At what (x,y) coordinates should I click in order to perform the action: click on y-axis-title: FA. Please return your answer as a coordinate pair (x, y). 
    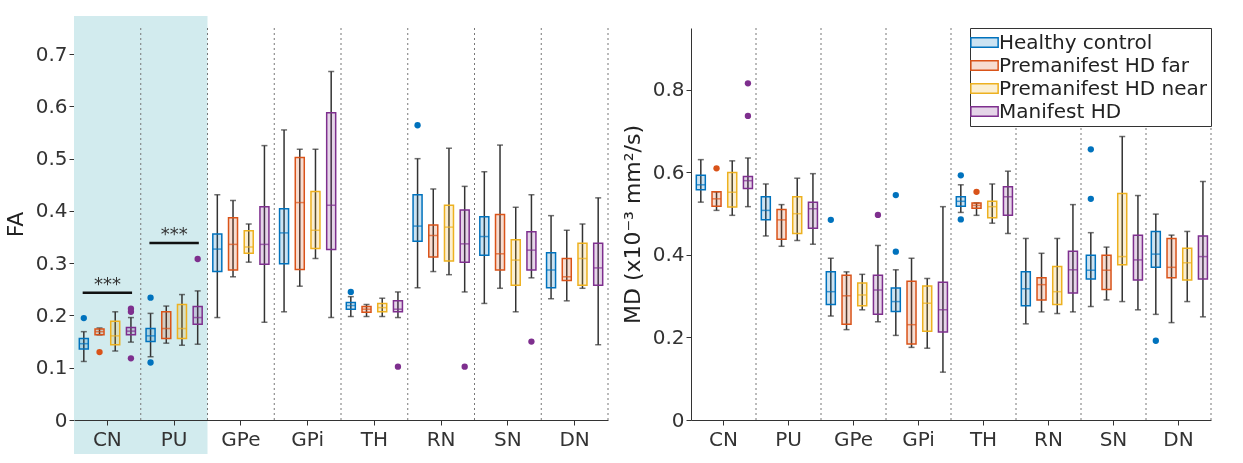
    Looking at the image, I should click on (15, 224).